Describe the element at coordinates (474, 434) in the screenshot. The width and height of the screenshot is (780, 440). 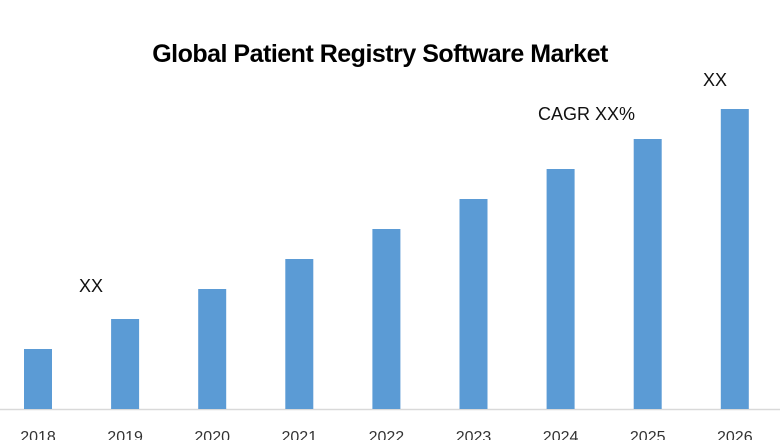
I see `x-tick-label-2023: 2023` at that location.